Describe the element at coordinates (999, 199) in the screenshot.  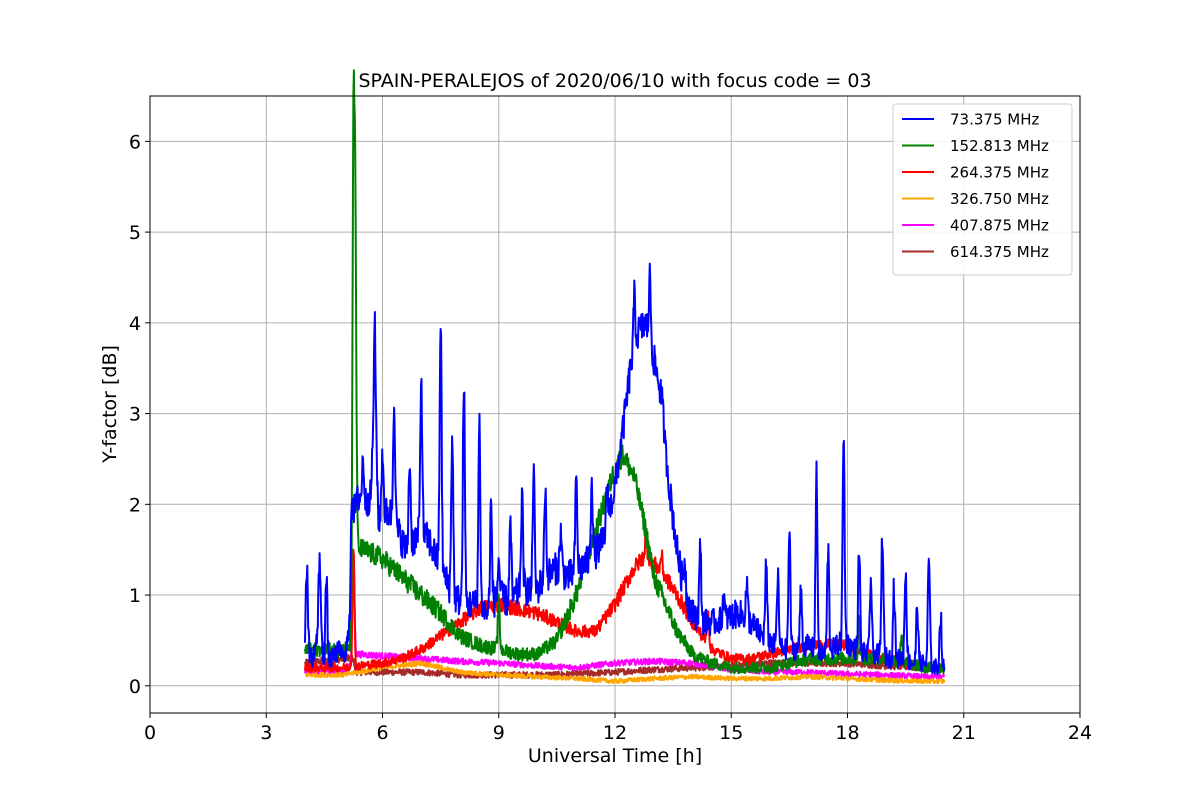
I see `legend-label: 326.750 MHz` at that location.